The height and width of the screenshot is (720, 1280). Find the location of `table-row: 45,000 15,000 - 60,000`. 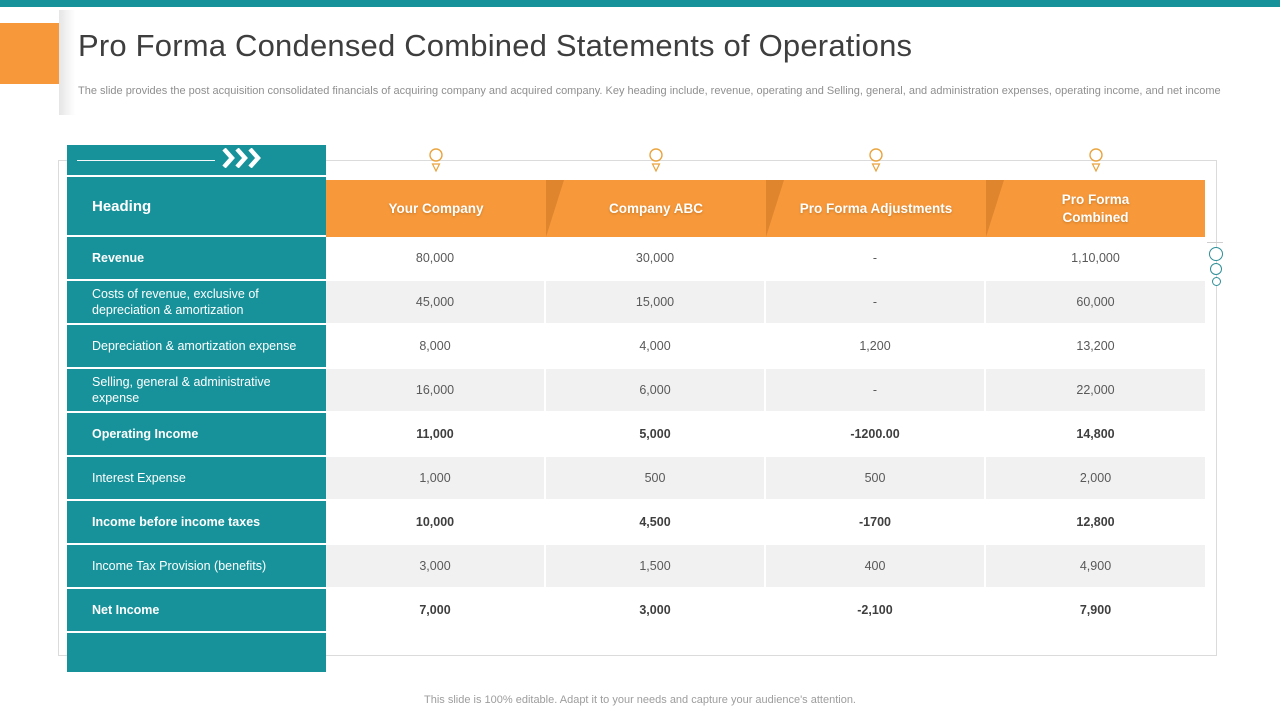

table-row: 45,000 15,000 - 60,000 is located at coordinates (765, 303).